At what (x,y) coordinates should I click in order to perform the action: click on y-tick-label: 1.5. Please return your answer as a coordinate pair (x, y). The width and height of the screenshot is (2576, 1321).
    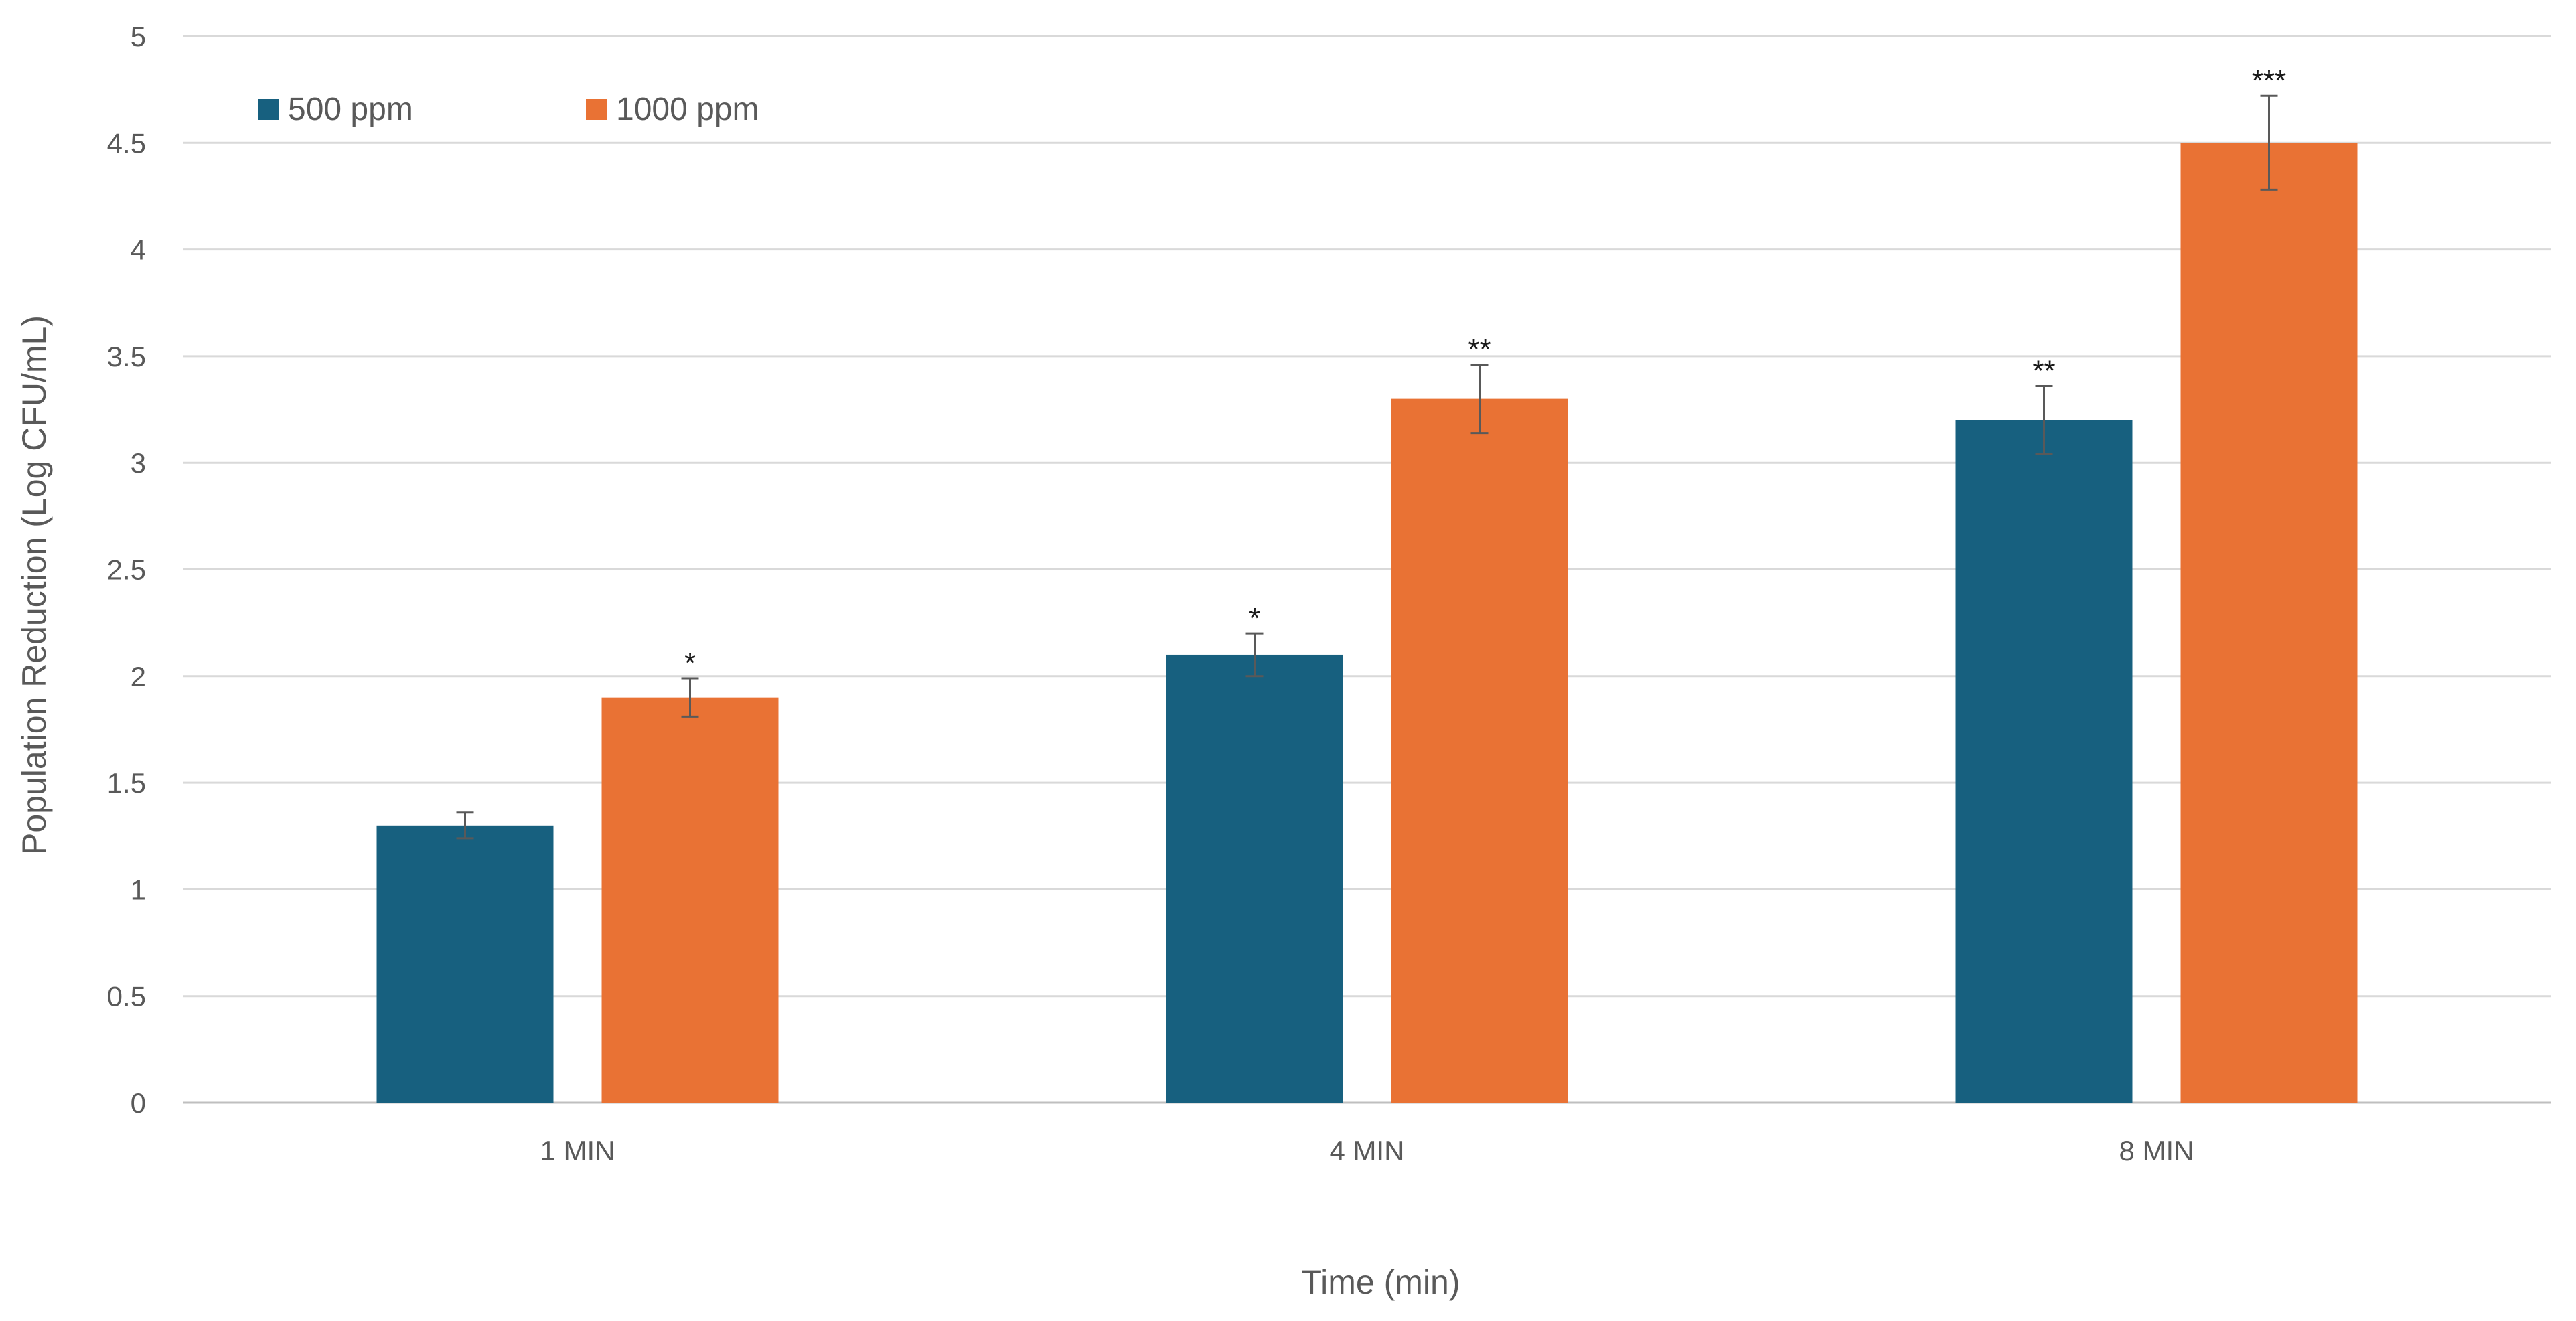
    Looking at the image, I should click on (127, 783).